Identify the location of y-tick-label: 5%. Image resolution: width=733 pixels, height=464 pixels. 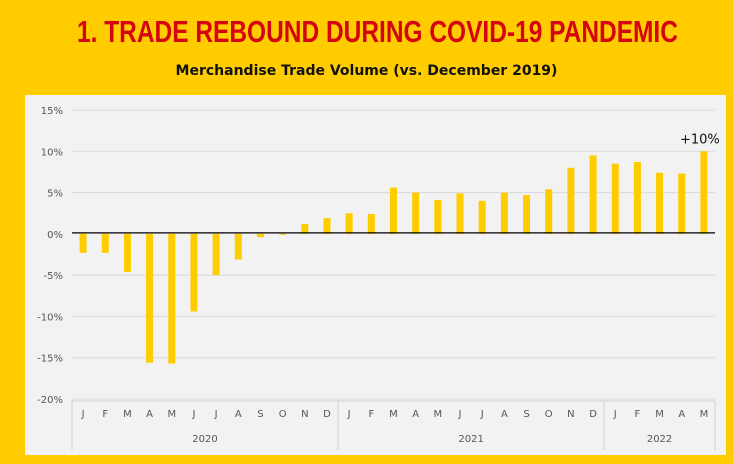
(55, 194).